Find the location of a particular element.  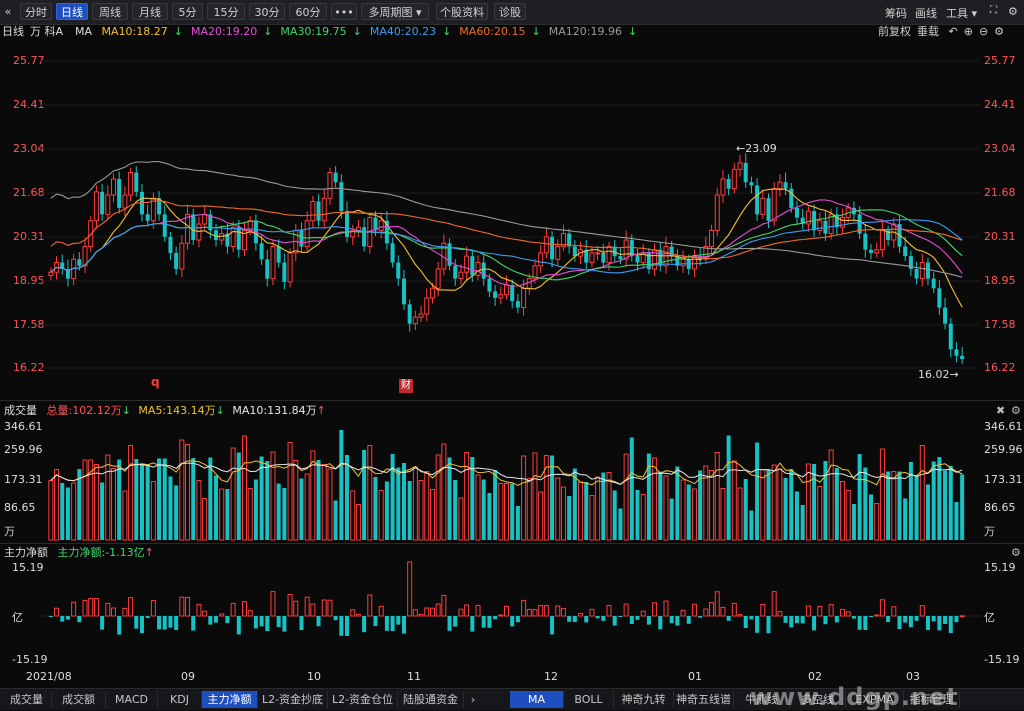

period-tab: ••• is located at coordinates (344, 11).